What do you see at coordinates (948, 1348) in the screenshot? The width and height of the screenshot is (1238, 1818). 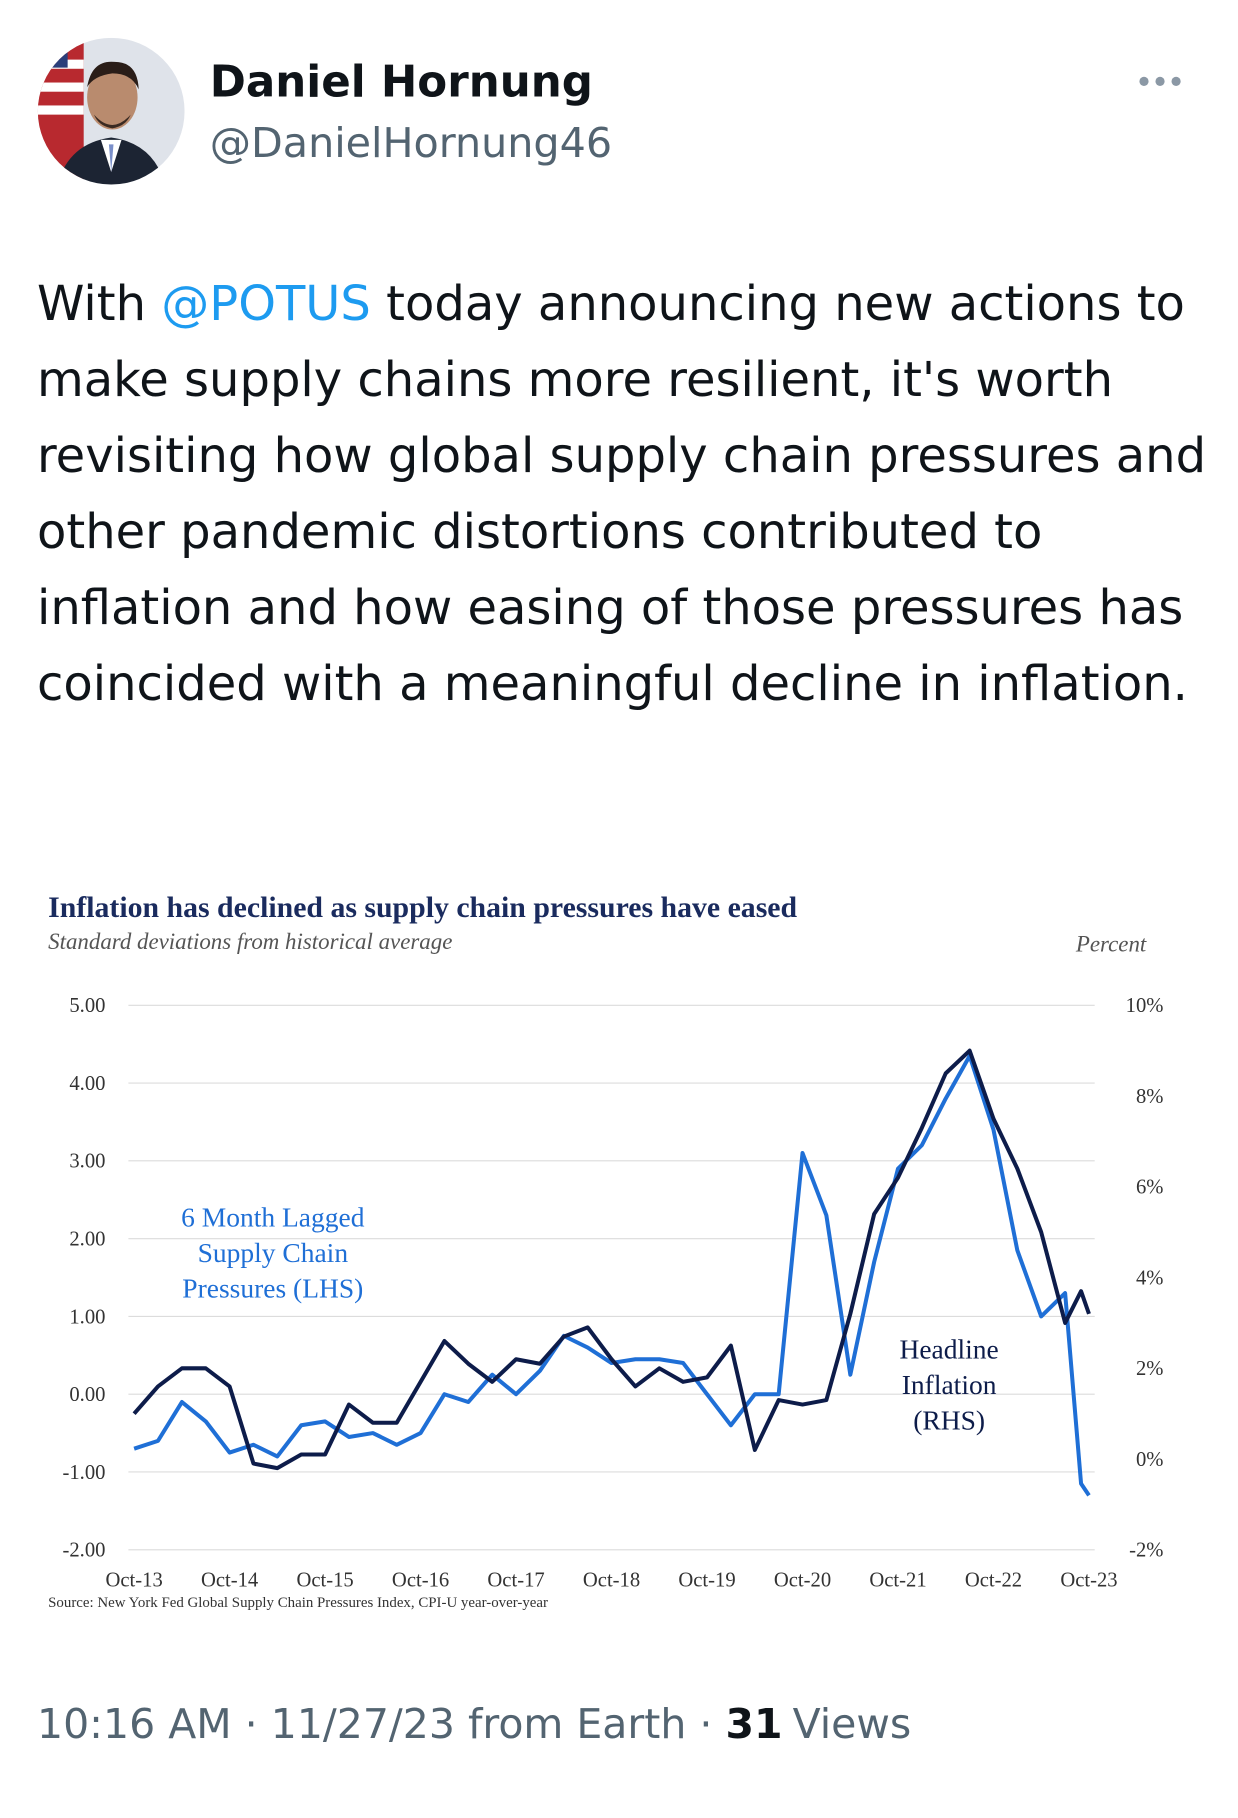 I see `series-annotation: Headline` at bounding box center [948, 1348].